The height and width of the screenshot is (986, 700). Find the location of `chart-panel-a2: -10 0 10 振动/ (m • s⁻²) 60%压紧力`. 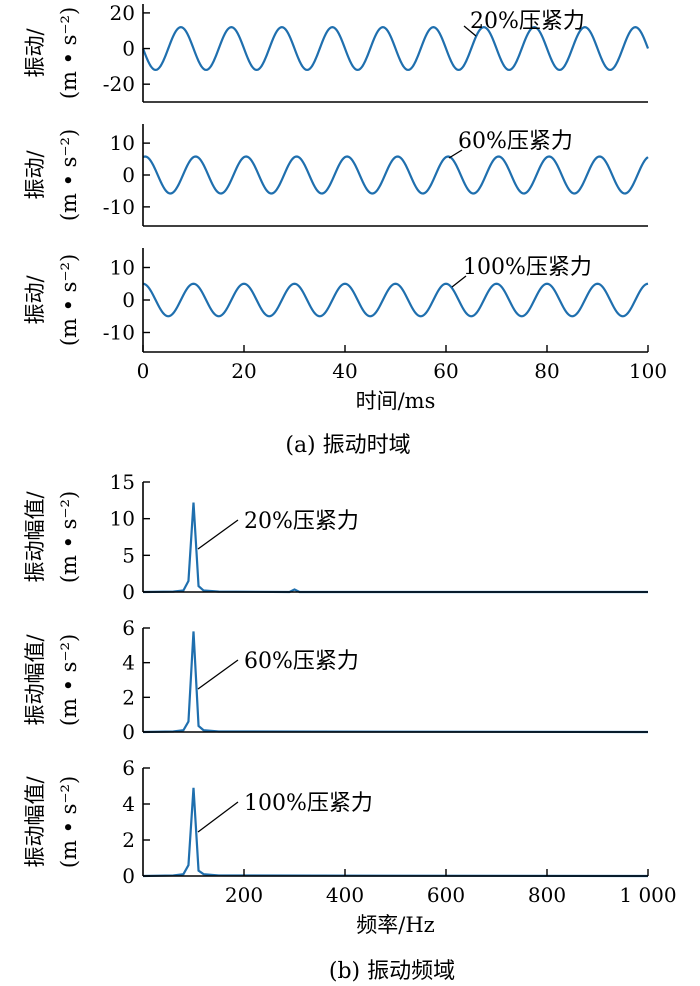

chart-panel-a2: -10 0 10 振动/ (m • s⁻²) 60%压紧力 is located at coordinates (336, 175).